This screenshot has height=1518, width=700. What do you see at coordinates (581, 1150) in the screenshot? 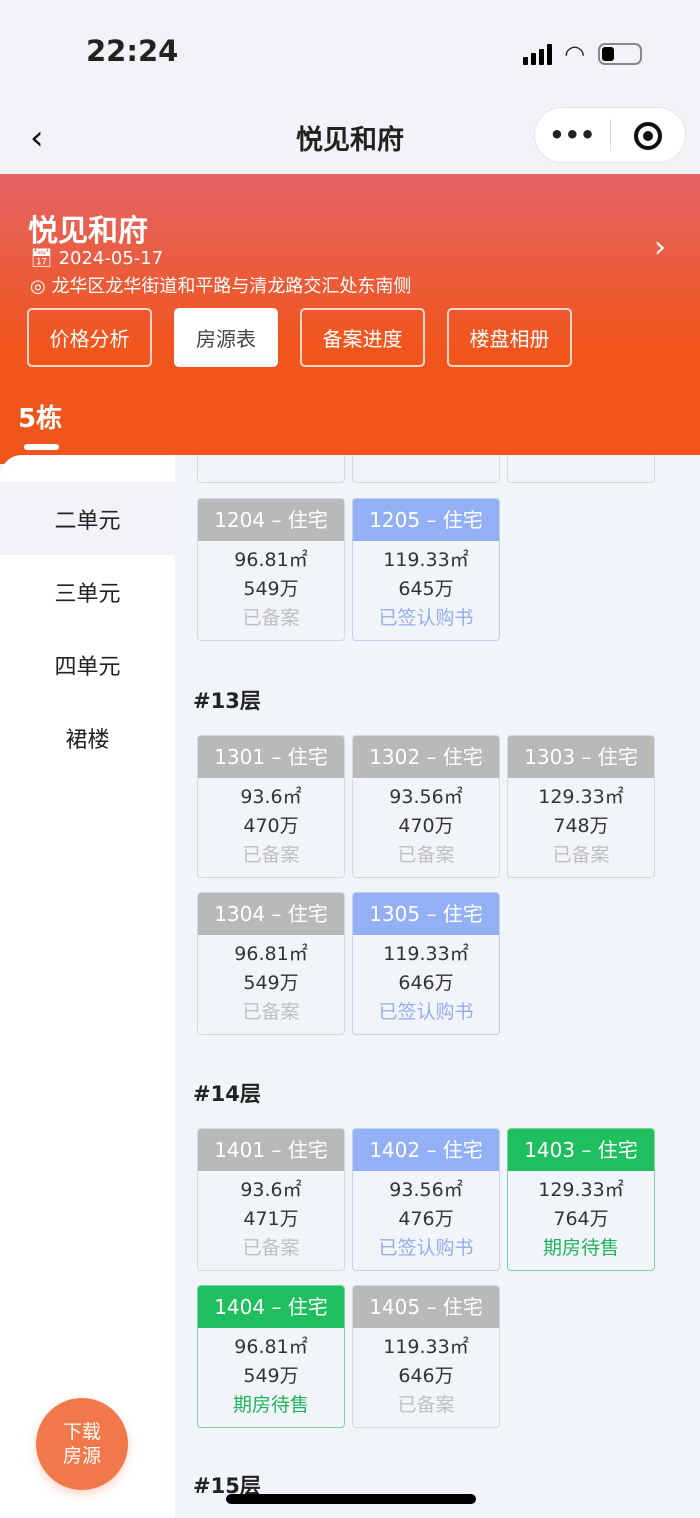
I see `unit-title: 1403 – 住宅` at bounding box center [581, 1150].